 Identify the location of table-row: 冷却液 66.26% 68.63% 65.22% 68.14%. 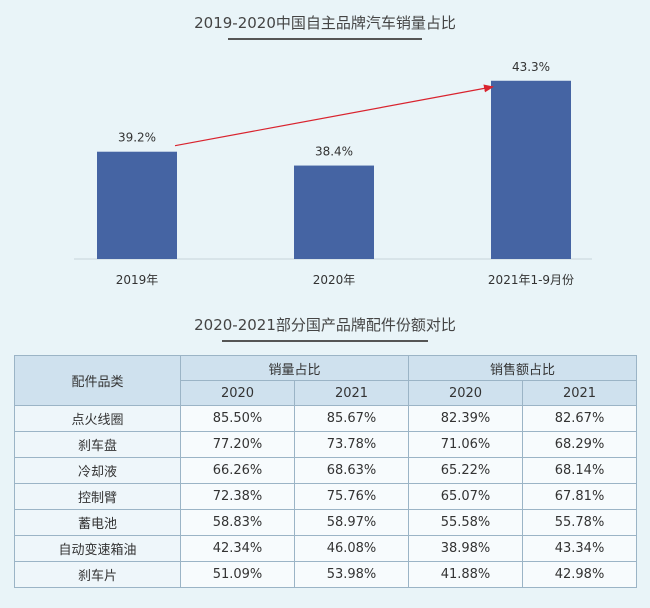
(326, 470).